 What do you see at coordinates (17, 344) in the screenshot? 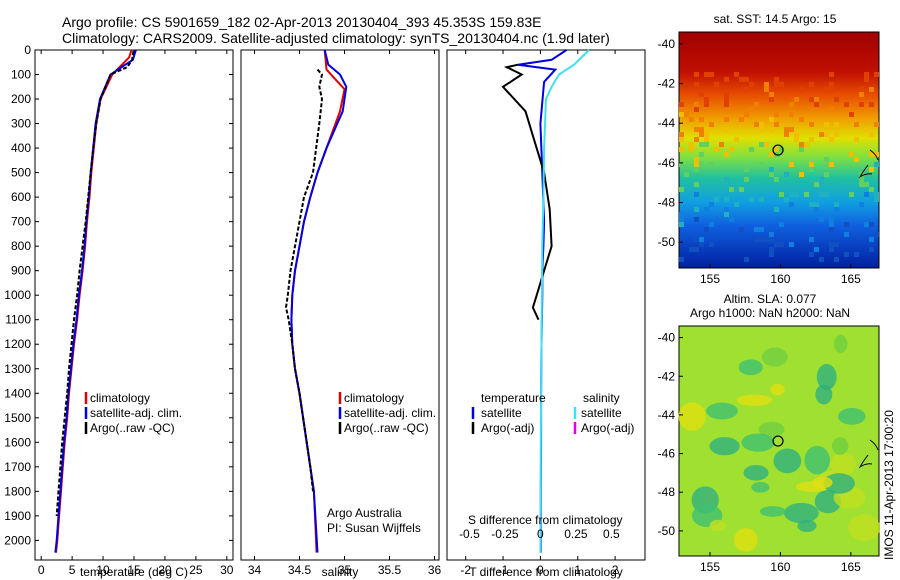
I see `y-tick-label: 1200` at bounding box center [17, 344].